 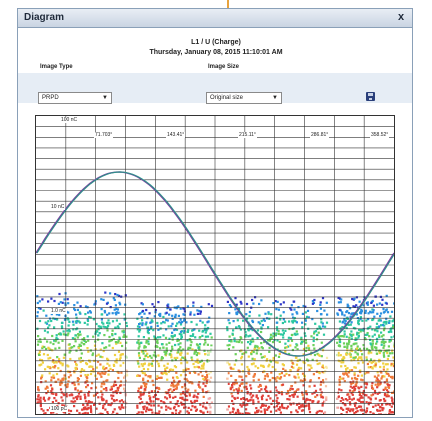 I want to click on density-gap, so click(x=130, y=380).